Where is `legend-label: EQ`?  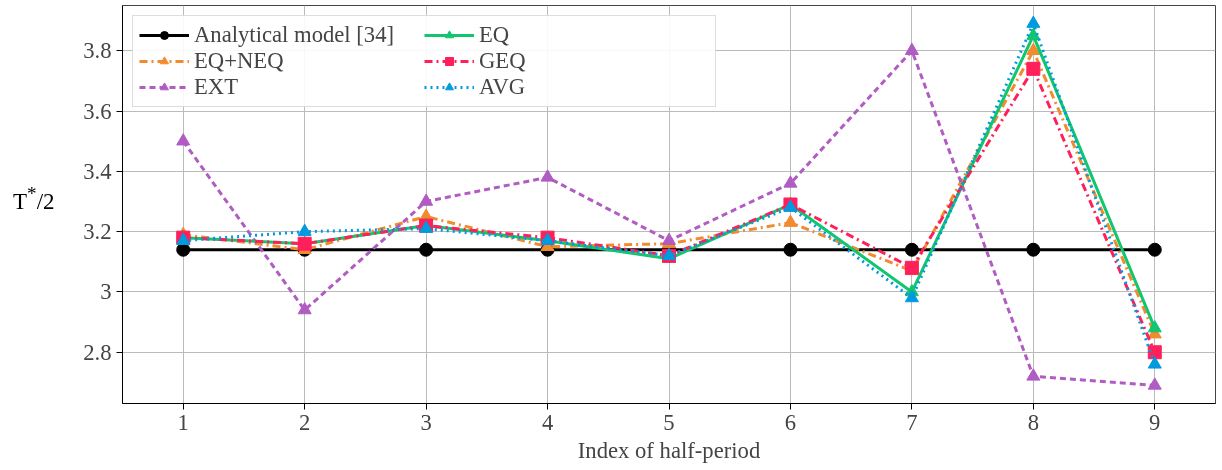
legend-label: EQ is located at coordinates (495, 35).